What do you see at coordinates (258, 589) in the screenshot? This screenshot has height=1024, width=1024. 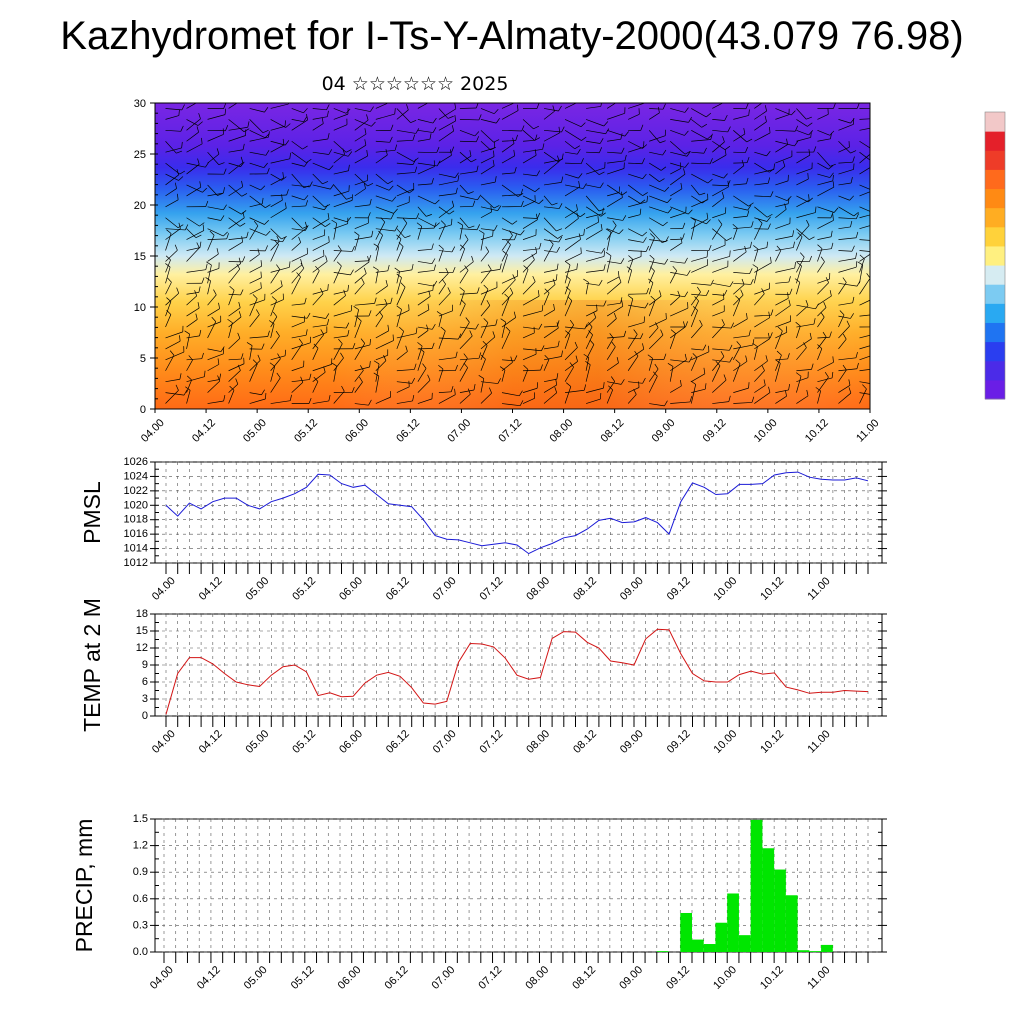 I see `x-tick-label: 05.00` at bounding box center [258, 589].